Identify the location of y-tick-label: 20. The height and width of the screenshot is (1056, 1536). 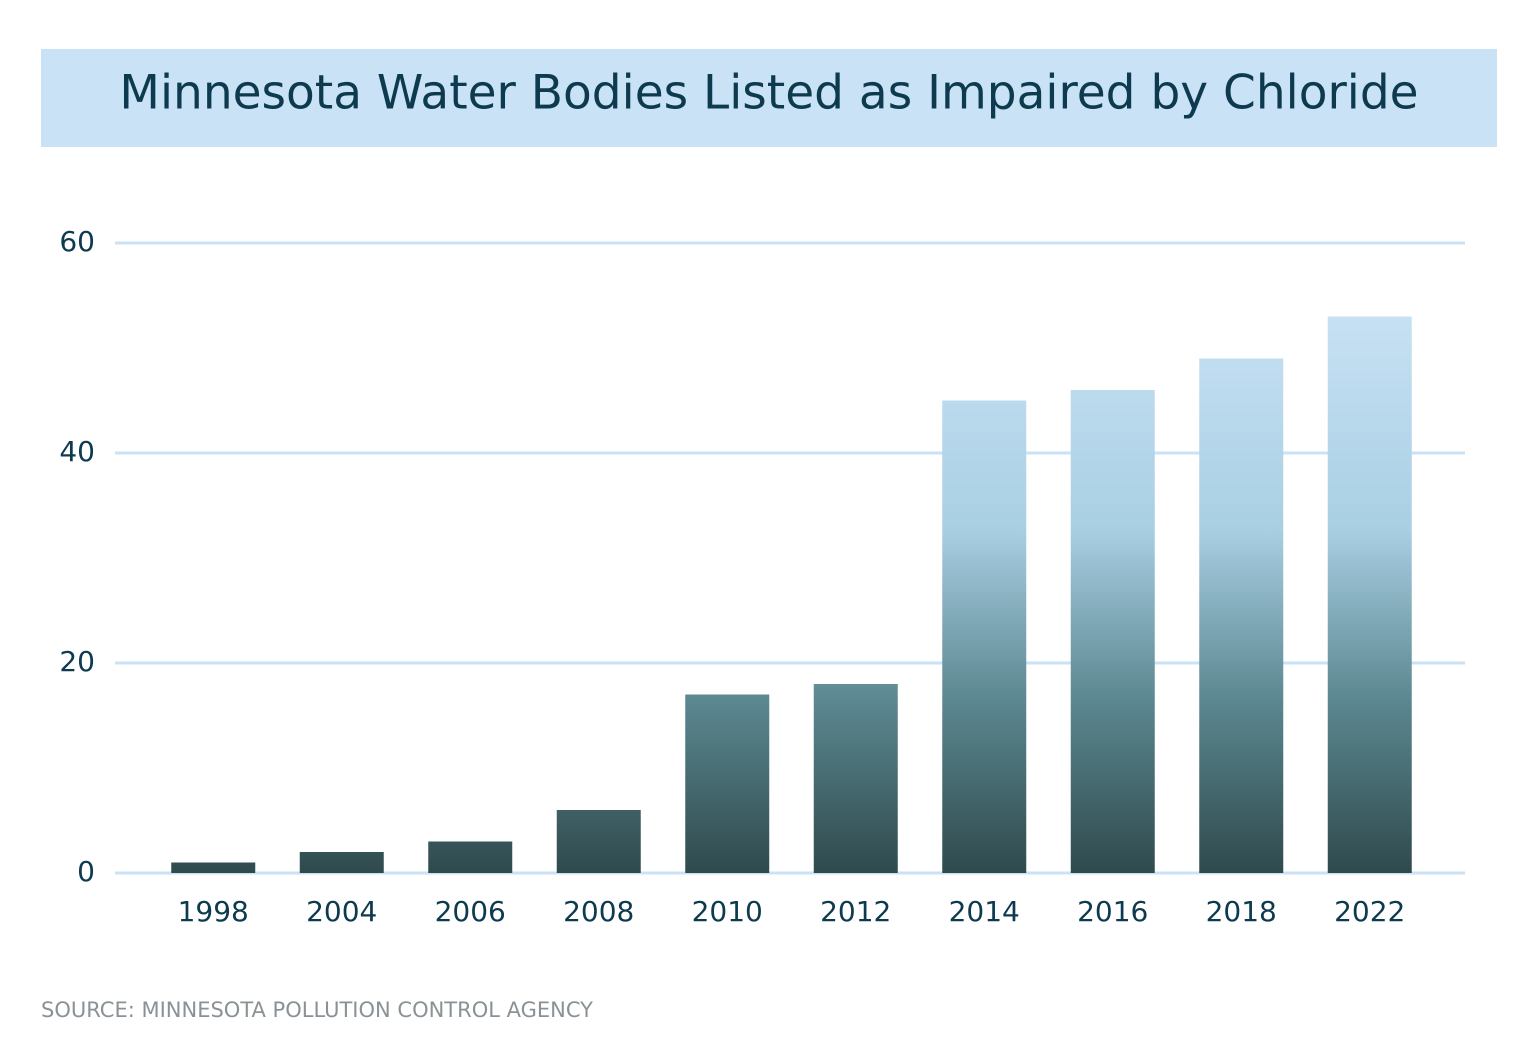
(77, 661).